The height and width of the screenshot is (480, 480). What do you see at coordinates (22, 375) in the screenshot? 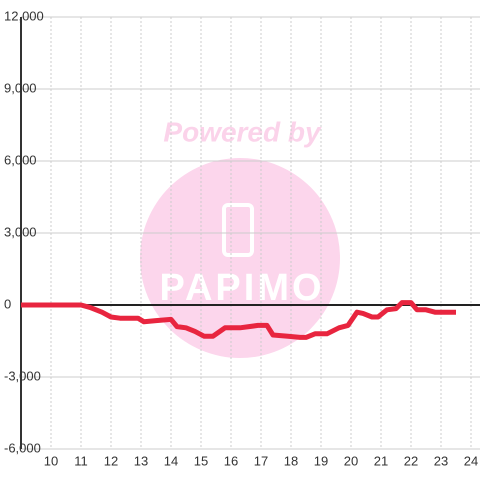
I see `y-tick-label: -3,000` at bounding box center [22, 375].